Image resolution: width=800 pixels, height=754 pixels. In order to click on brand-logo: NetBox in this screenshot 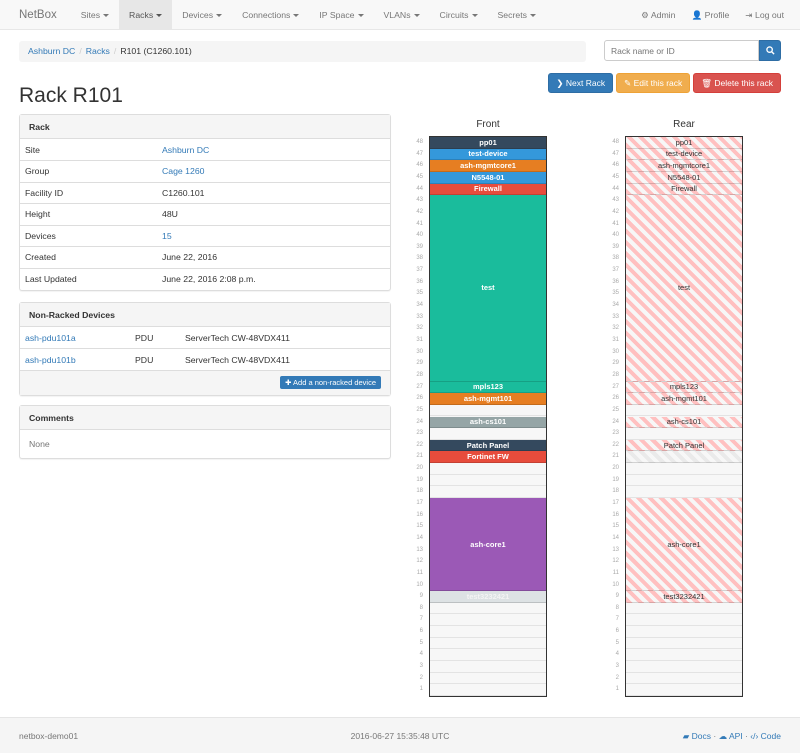, I will do `click(38, 14)`.